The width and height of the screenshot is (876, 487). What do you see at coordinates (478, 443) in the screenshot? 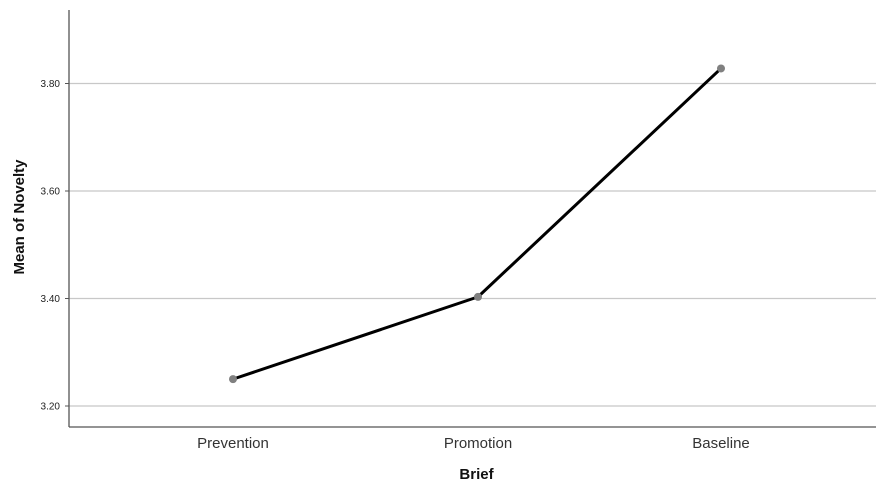
I see `x-tick-label: Promotion` at bounding box center [478, 443].